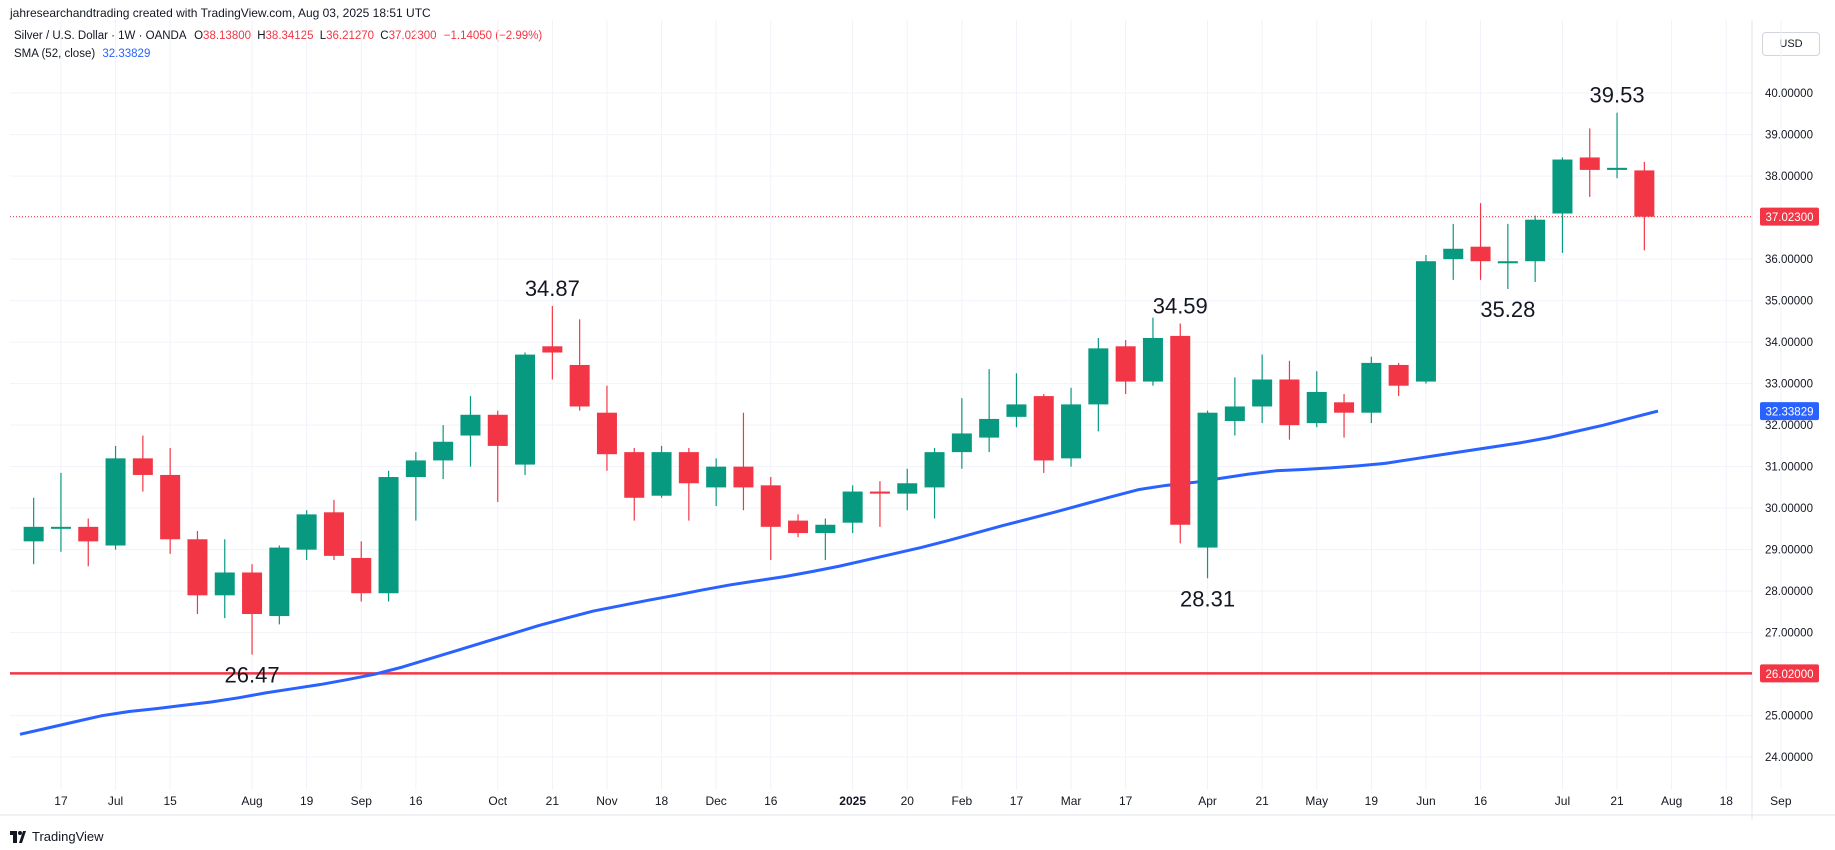  Describe the element at coordinates (1071, 801) in the screenshot. I see `x-tick-label: Mar` at that location.